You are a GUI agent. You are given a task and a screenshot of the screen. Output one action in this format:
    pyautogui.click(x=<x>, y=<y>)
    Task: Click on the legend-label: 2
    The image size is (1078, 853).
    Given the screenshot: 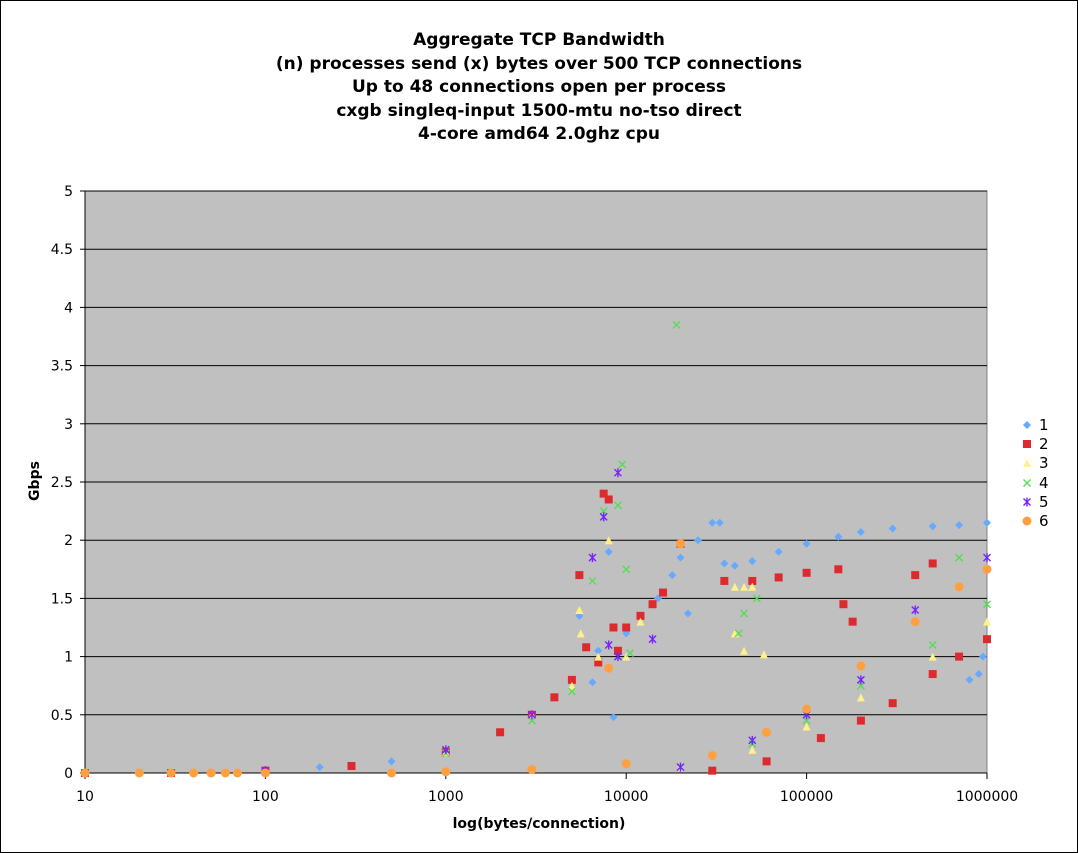 What is the action you would take?
    pyautogui.click(x=1044, y=443)
    